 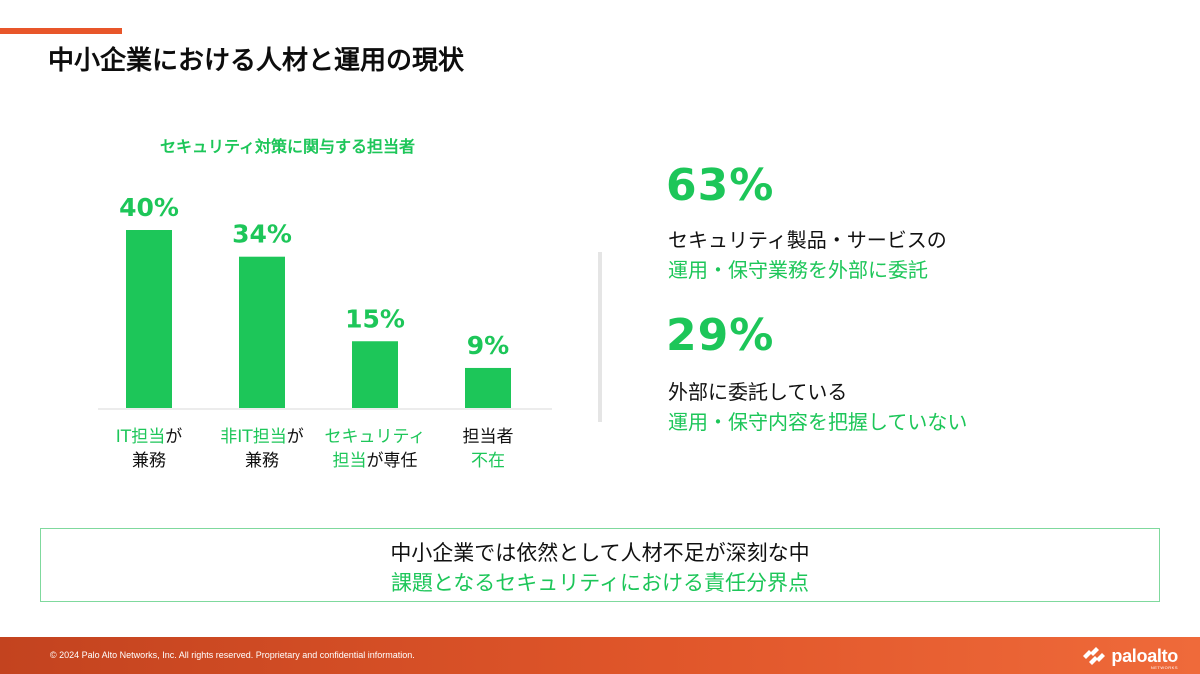 I want to click on stat-2-line-2: 運用・保守内容を把握していない, so click(x=818, y=422).